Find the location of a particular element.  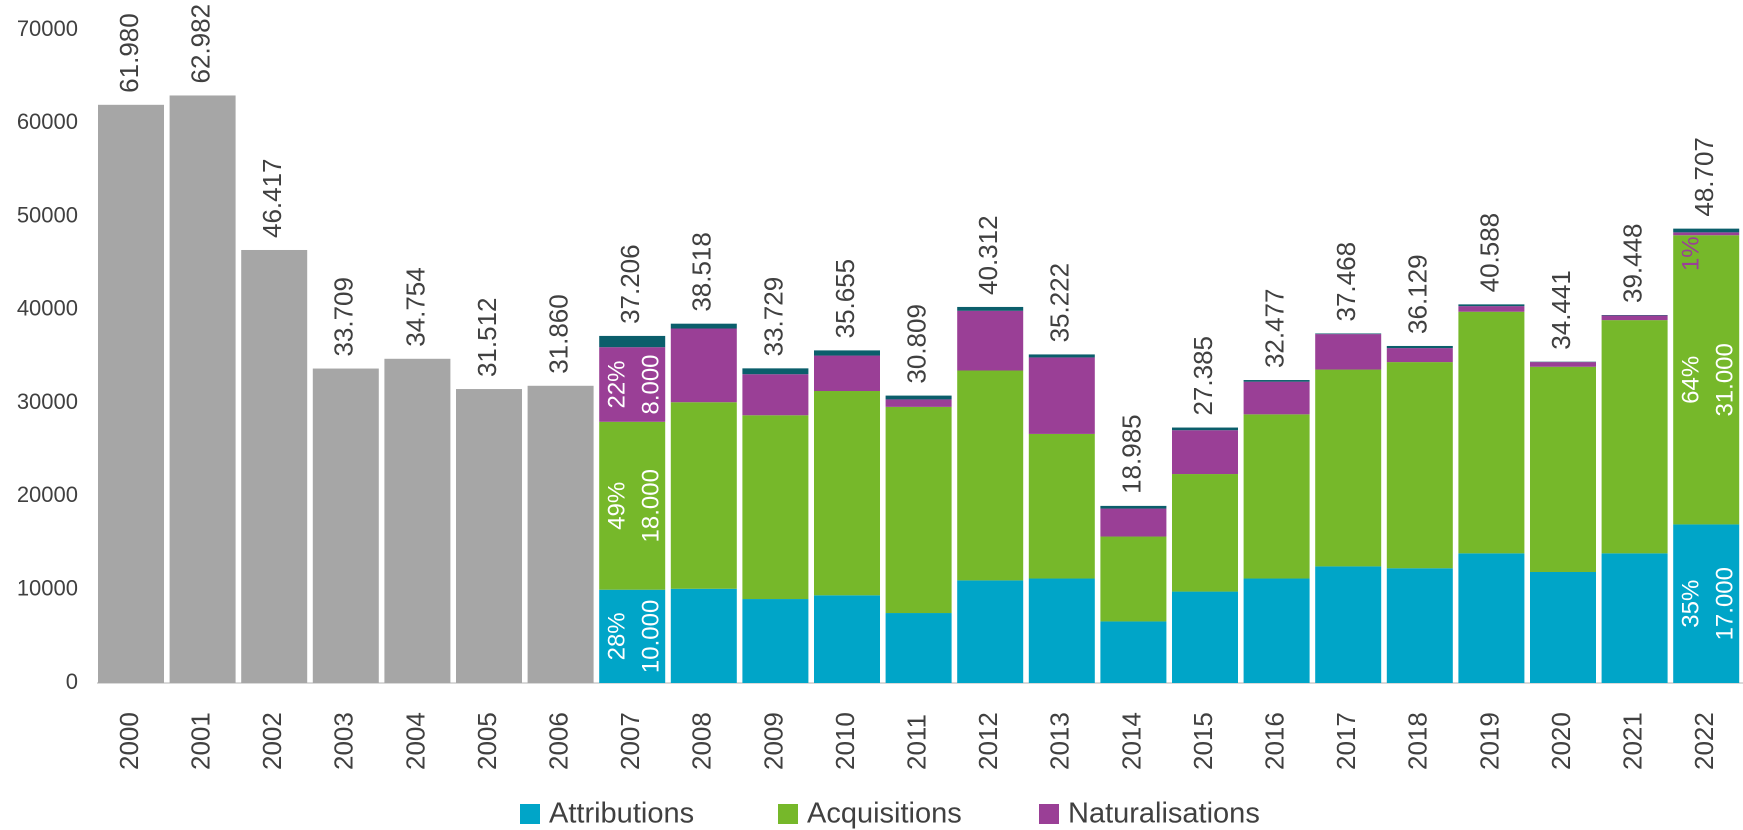

segment-value-label: 10.000 is located at coordinates (651, 636).